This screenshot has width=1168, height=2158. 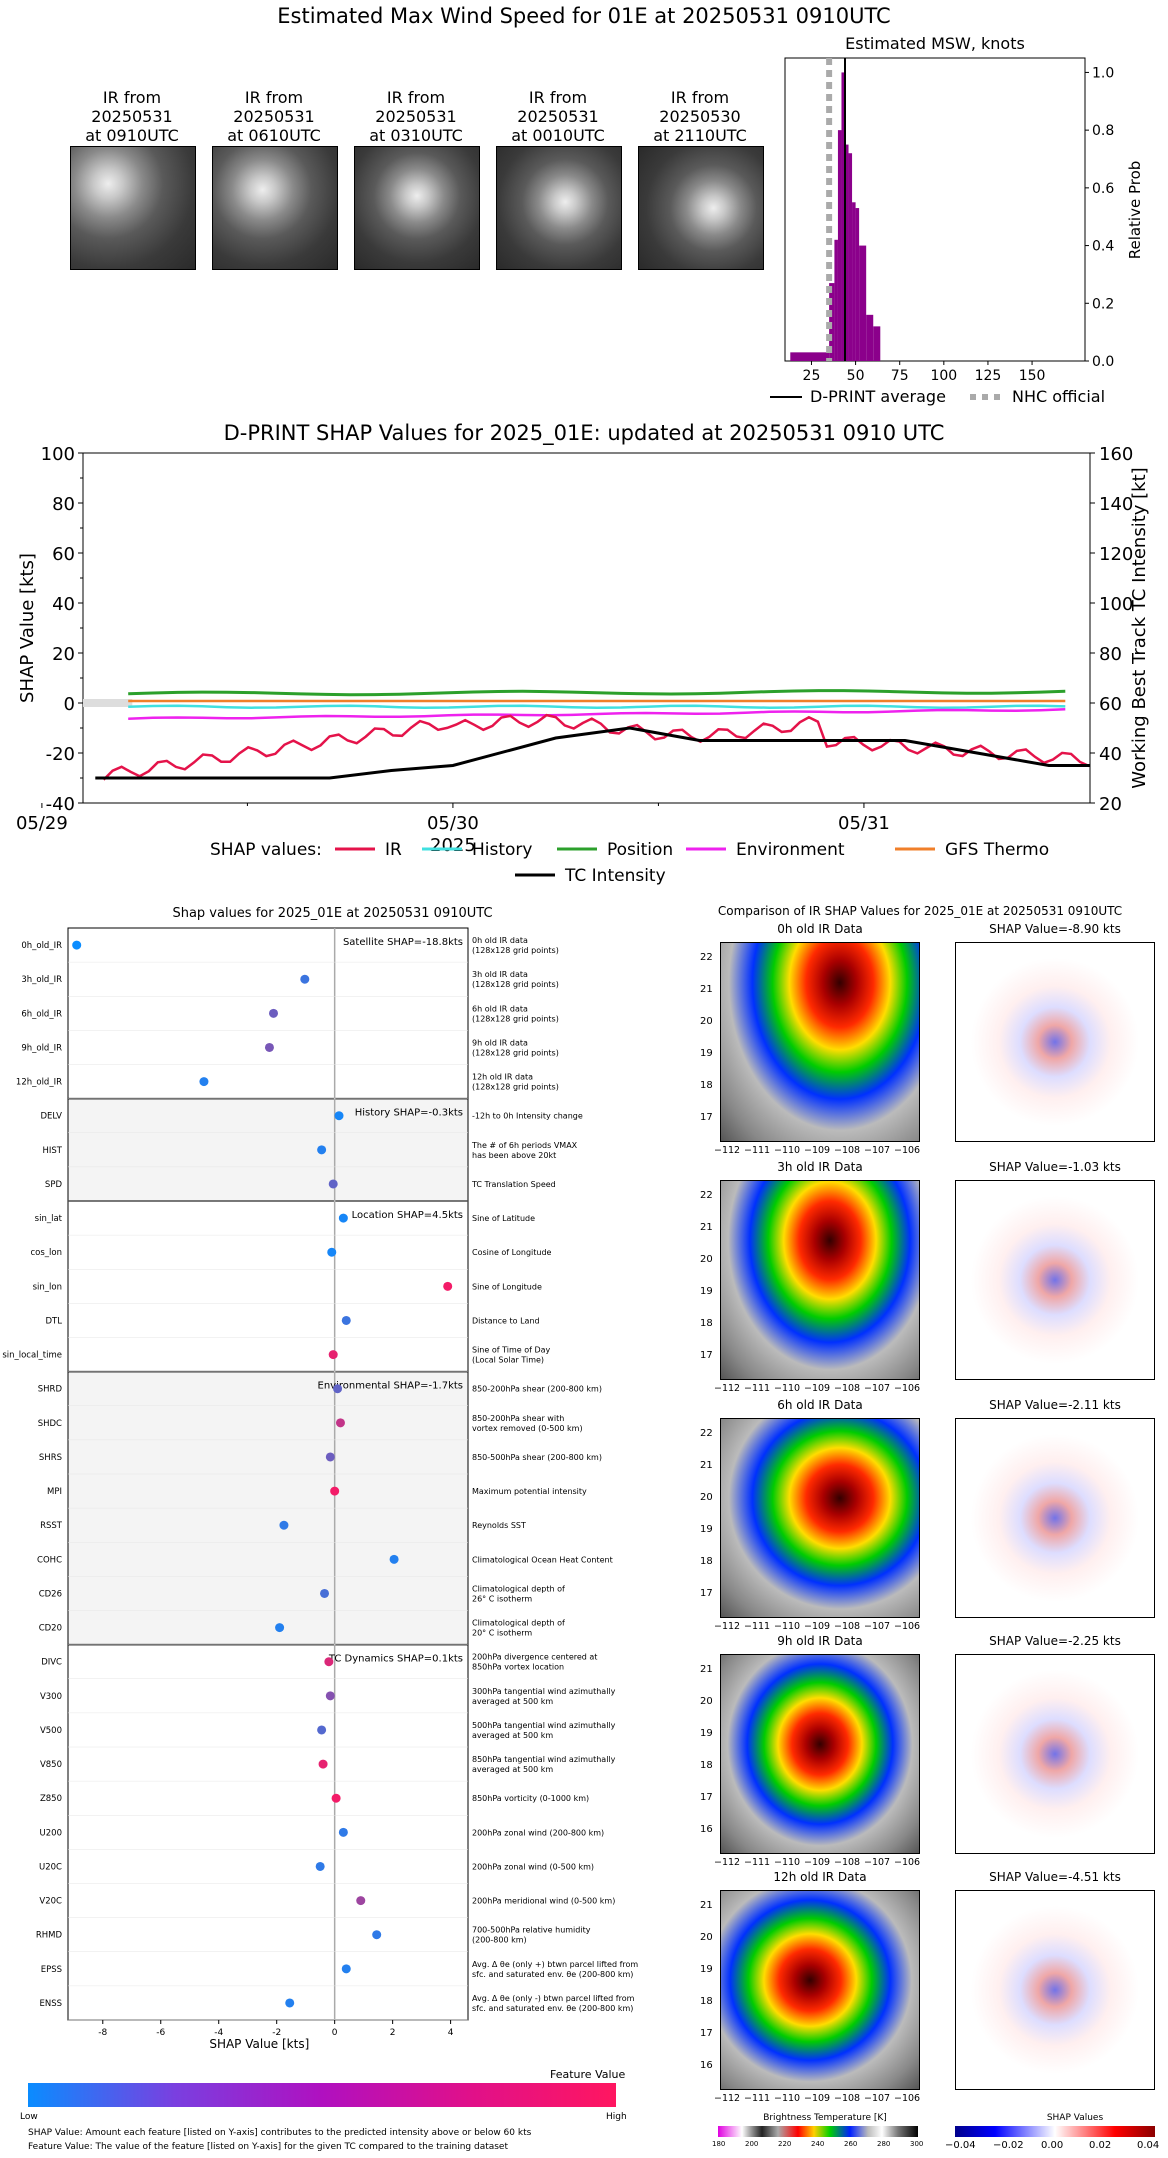 What do you see at coordinates (529, 1491) in the screenshot?
I see `feature-desc: Maximum potential intensity` at bounding box center [529, 1491].